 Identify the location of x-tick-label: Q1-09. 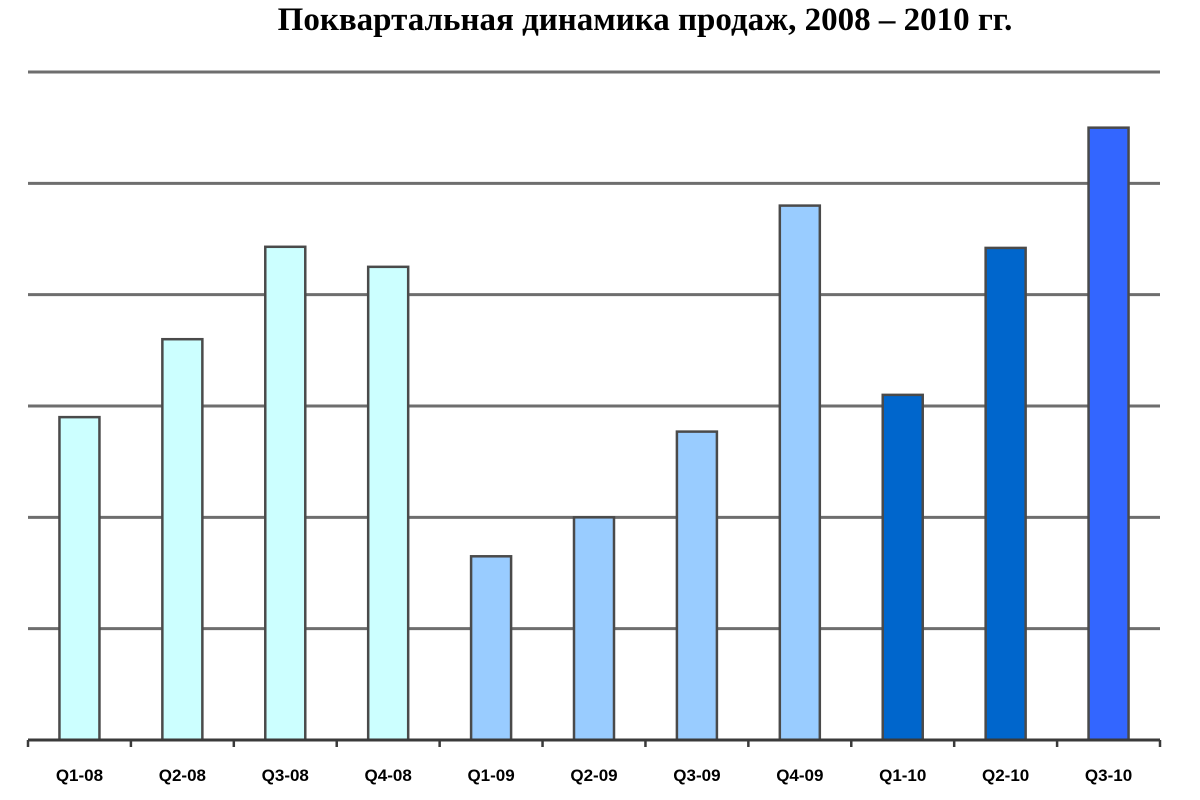
(490, 775).